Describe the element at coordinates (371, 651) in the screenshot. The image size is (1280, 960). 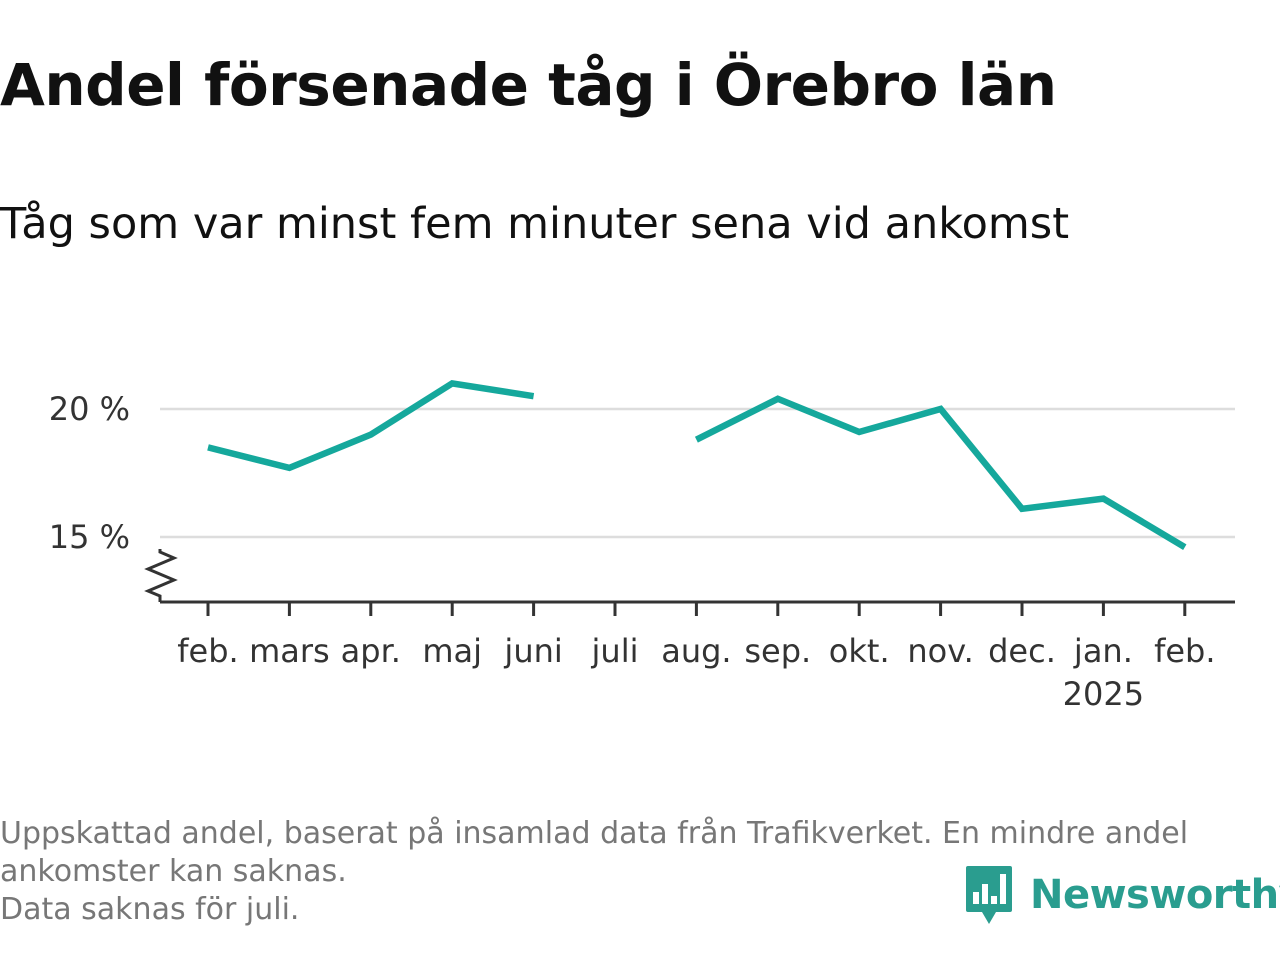
I see `x-tick-label: apr.` at that location.